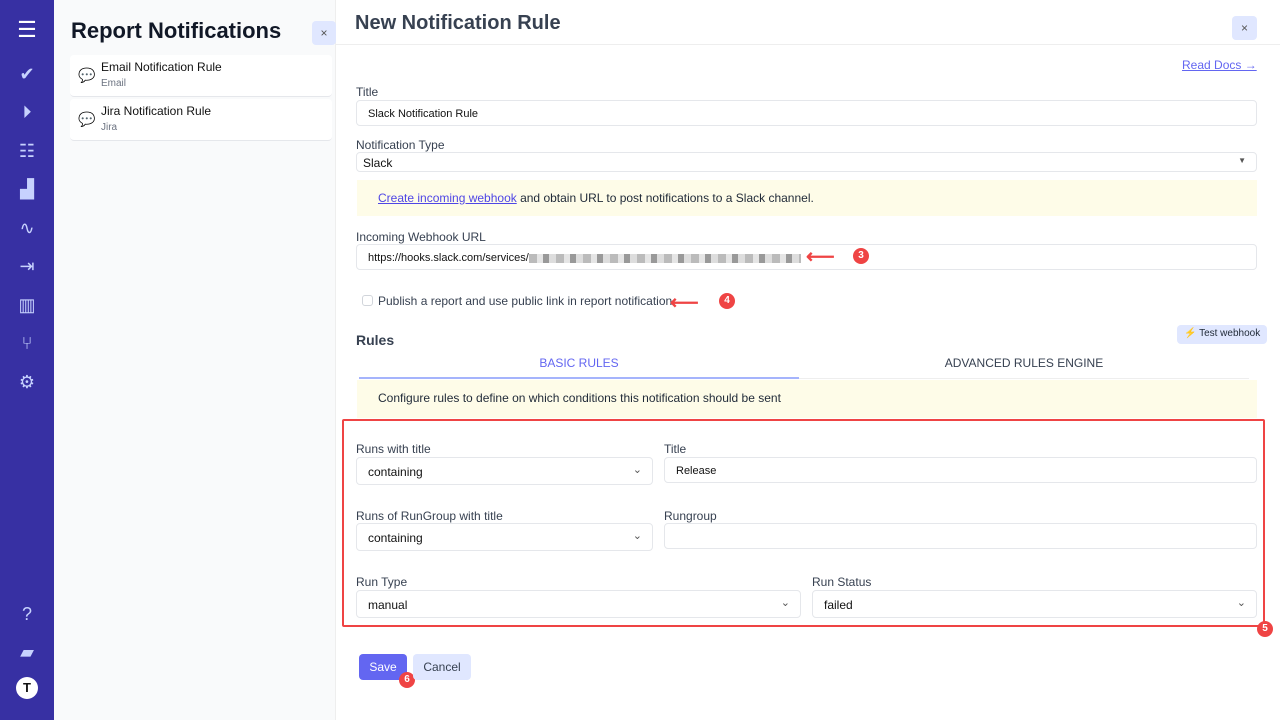 The width and height of the screenshot is (1280, 720). Describe the element at coordinates (388, 605) in the screenshot. I see `select-value: manual` at that location.